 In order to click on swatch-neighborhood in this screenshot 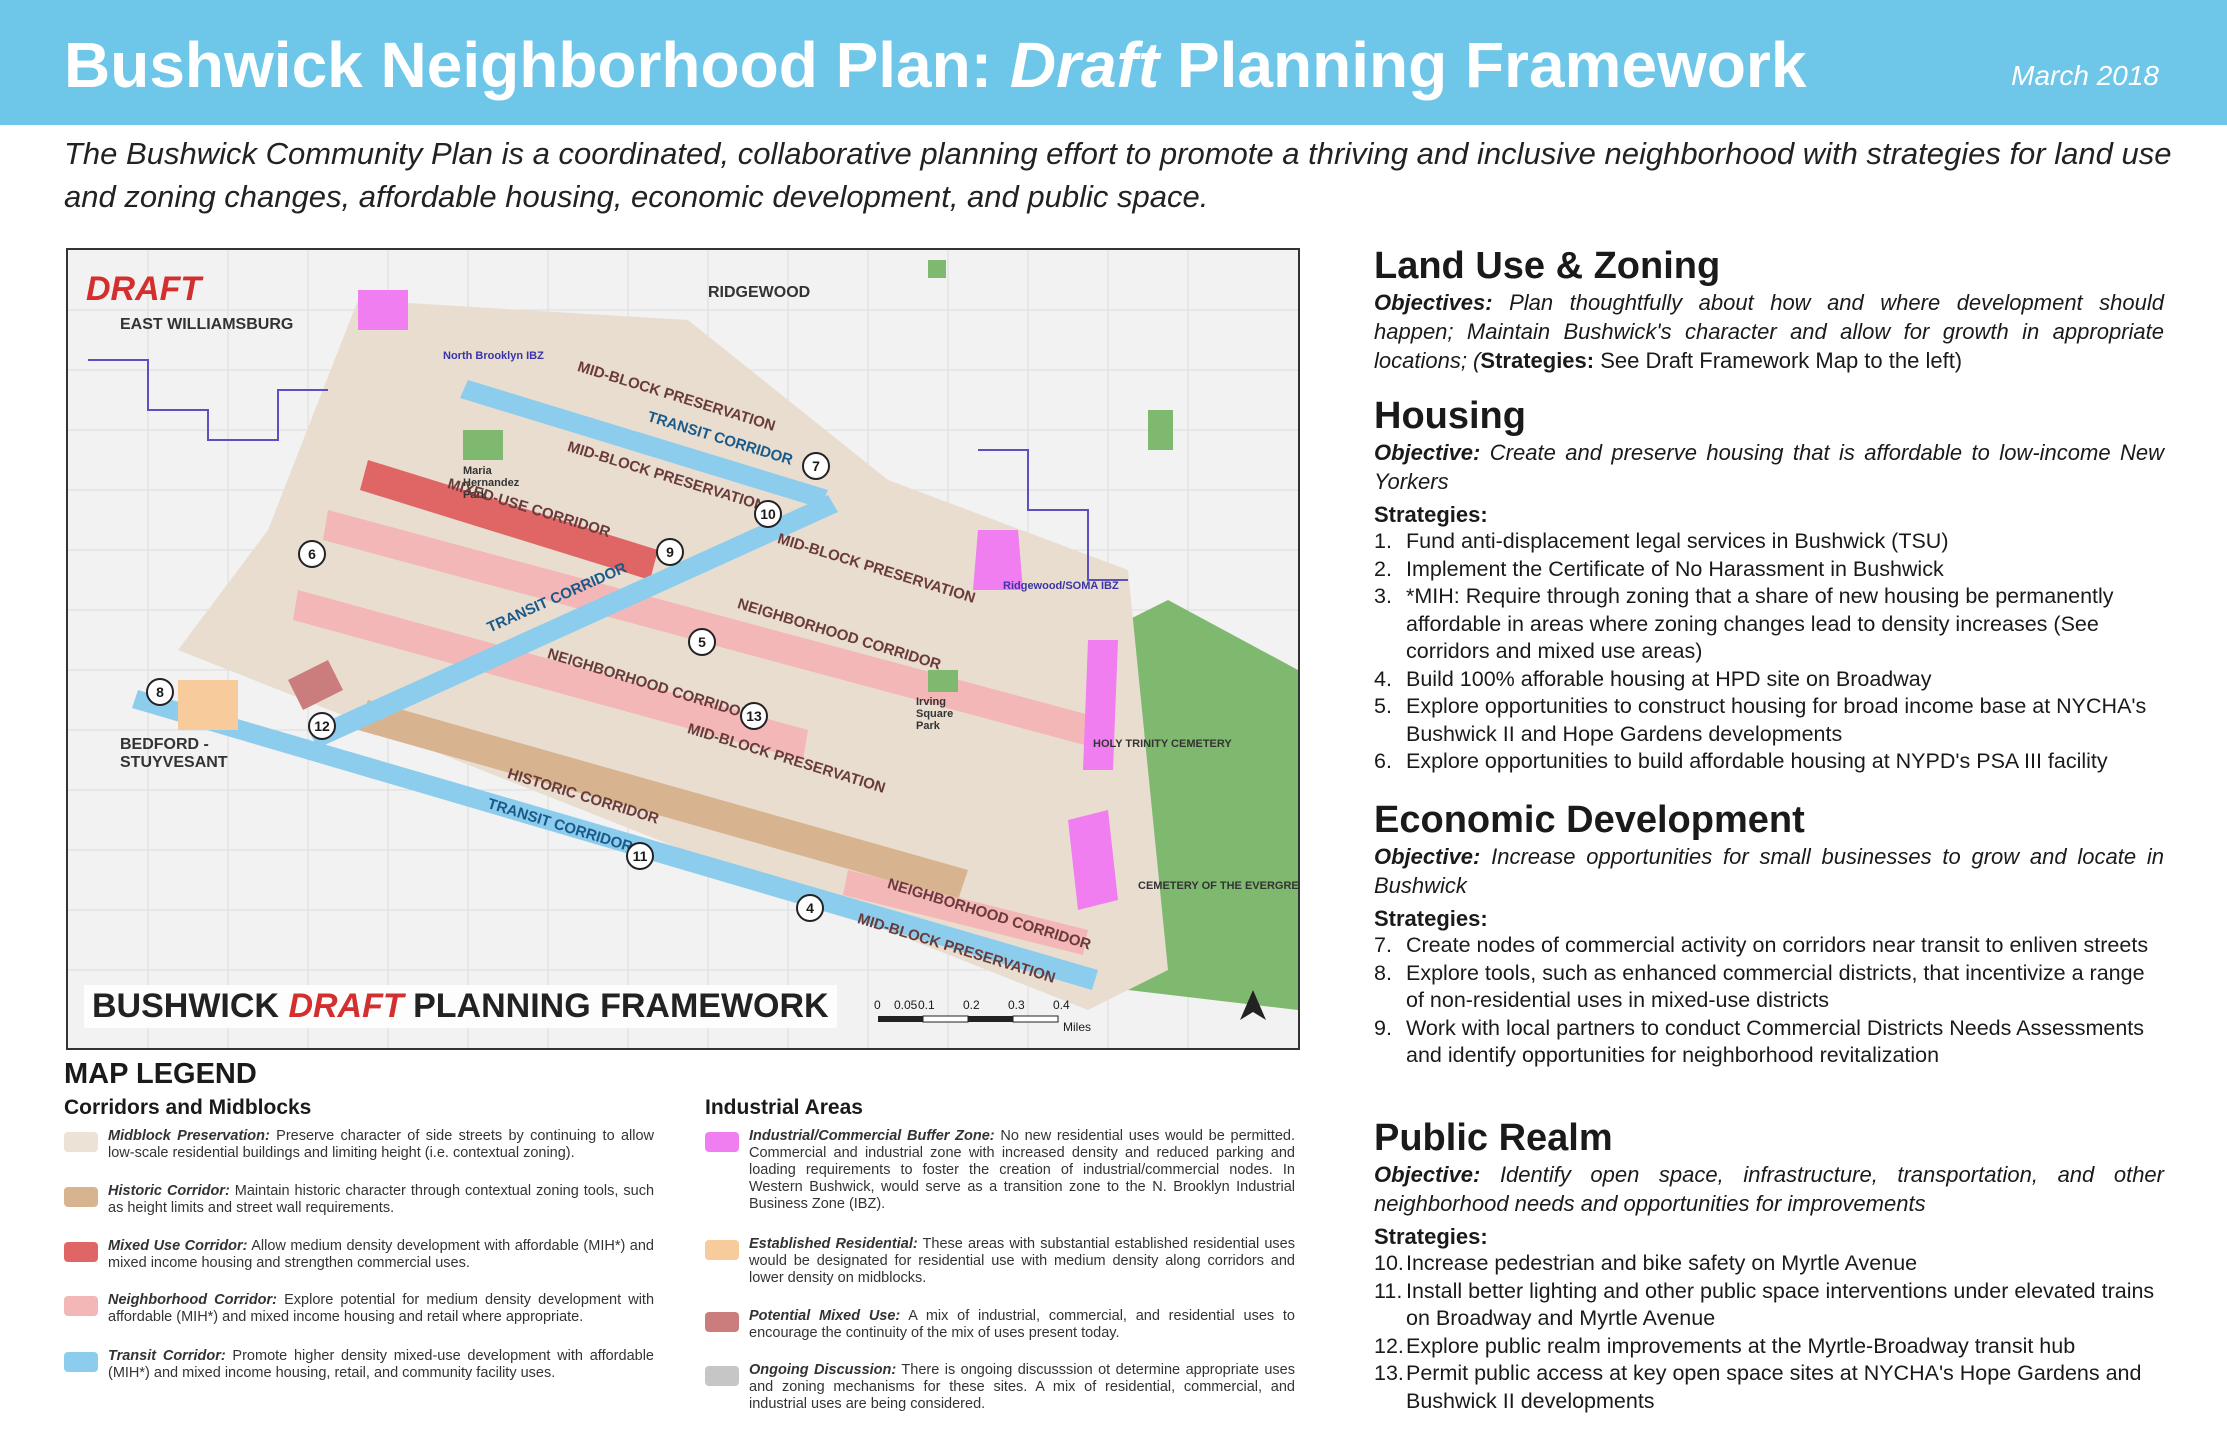, I will do `click(81, 1306)`.